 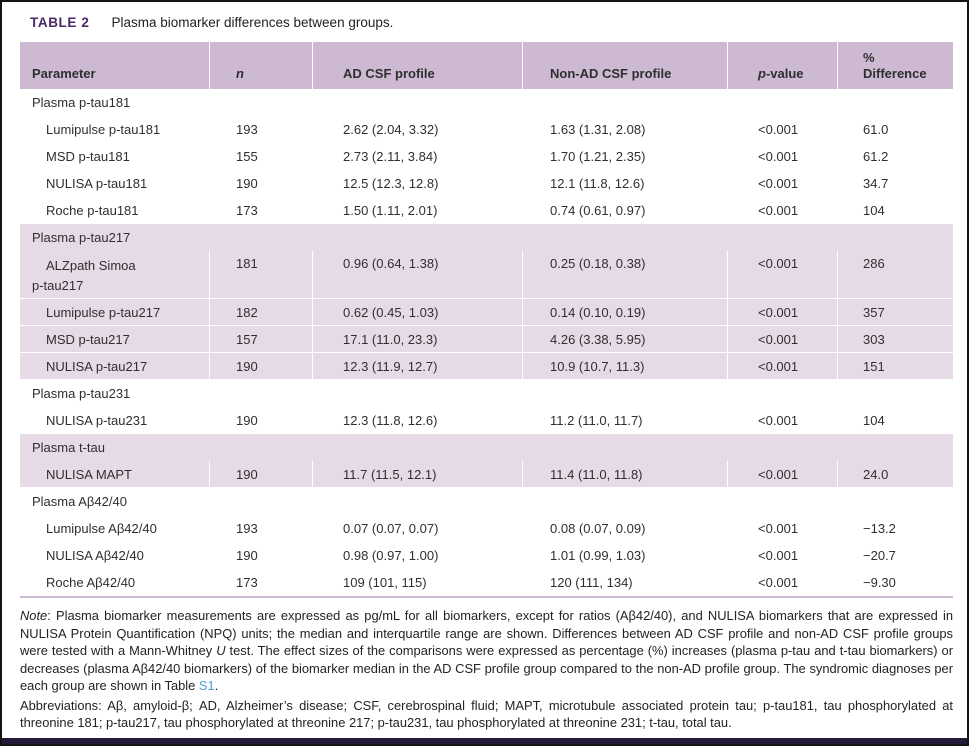 I want to click on param-cell: Roche Aβ42/40, so click(x=114, y=582).